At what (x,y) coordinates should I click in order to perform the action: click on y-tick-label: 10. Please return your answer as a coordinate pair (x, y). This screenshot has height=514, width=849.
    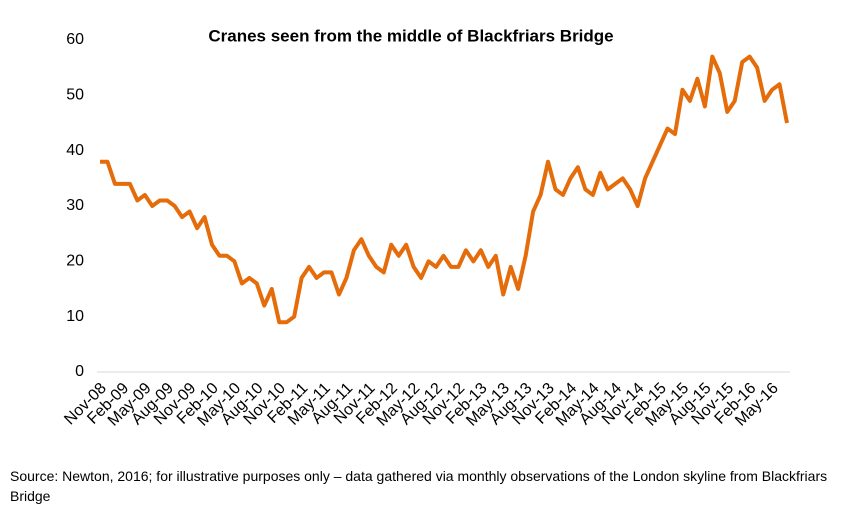
    Looking at the image, I should click on (75, 316).